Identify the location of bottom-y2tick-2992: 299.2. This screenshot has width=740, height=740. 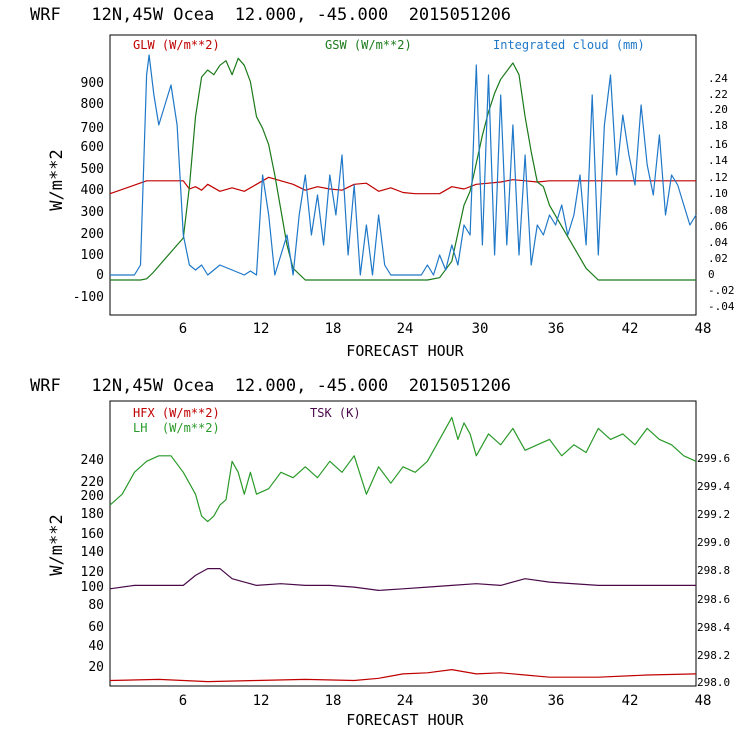
(713, 514).